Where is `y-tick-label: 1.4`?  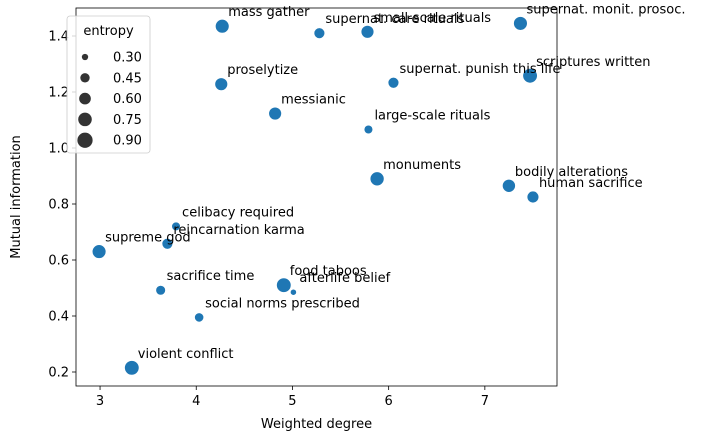
y-tick-label: 1.4 is located at coordinates (58, 37).